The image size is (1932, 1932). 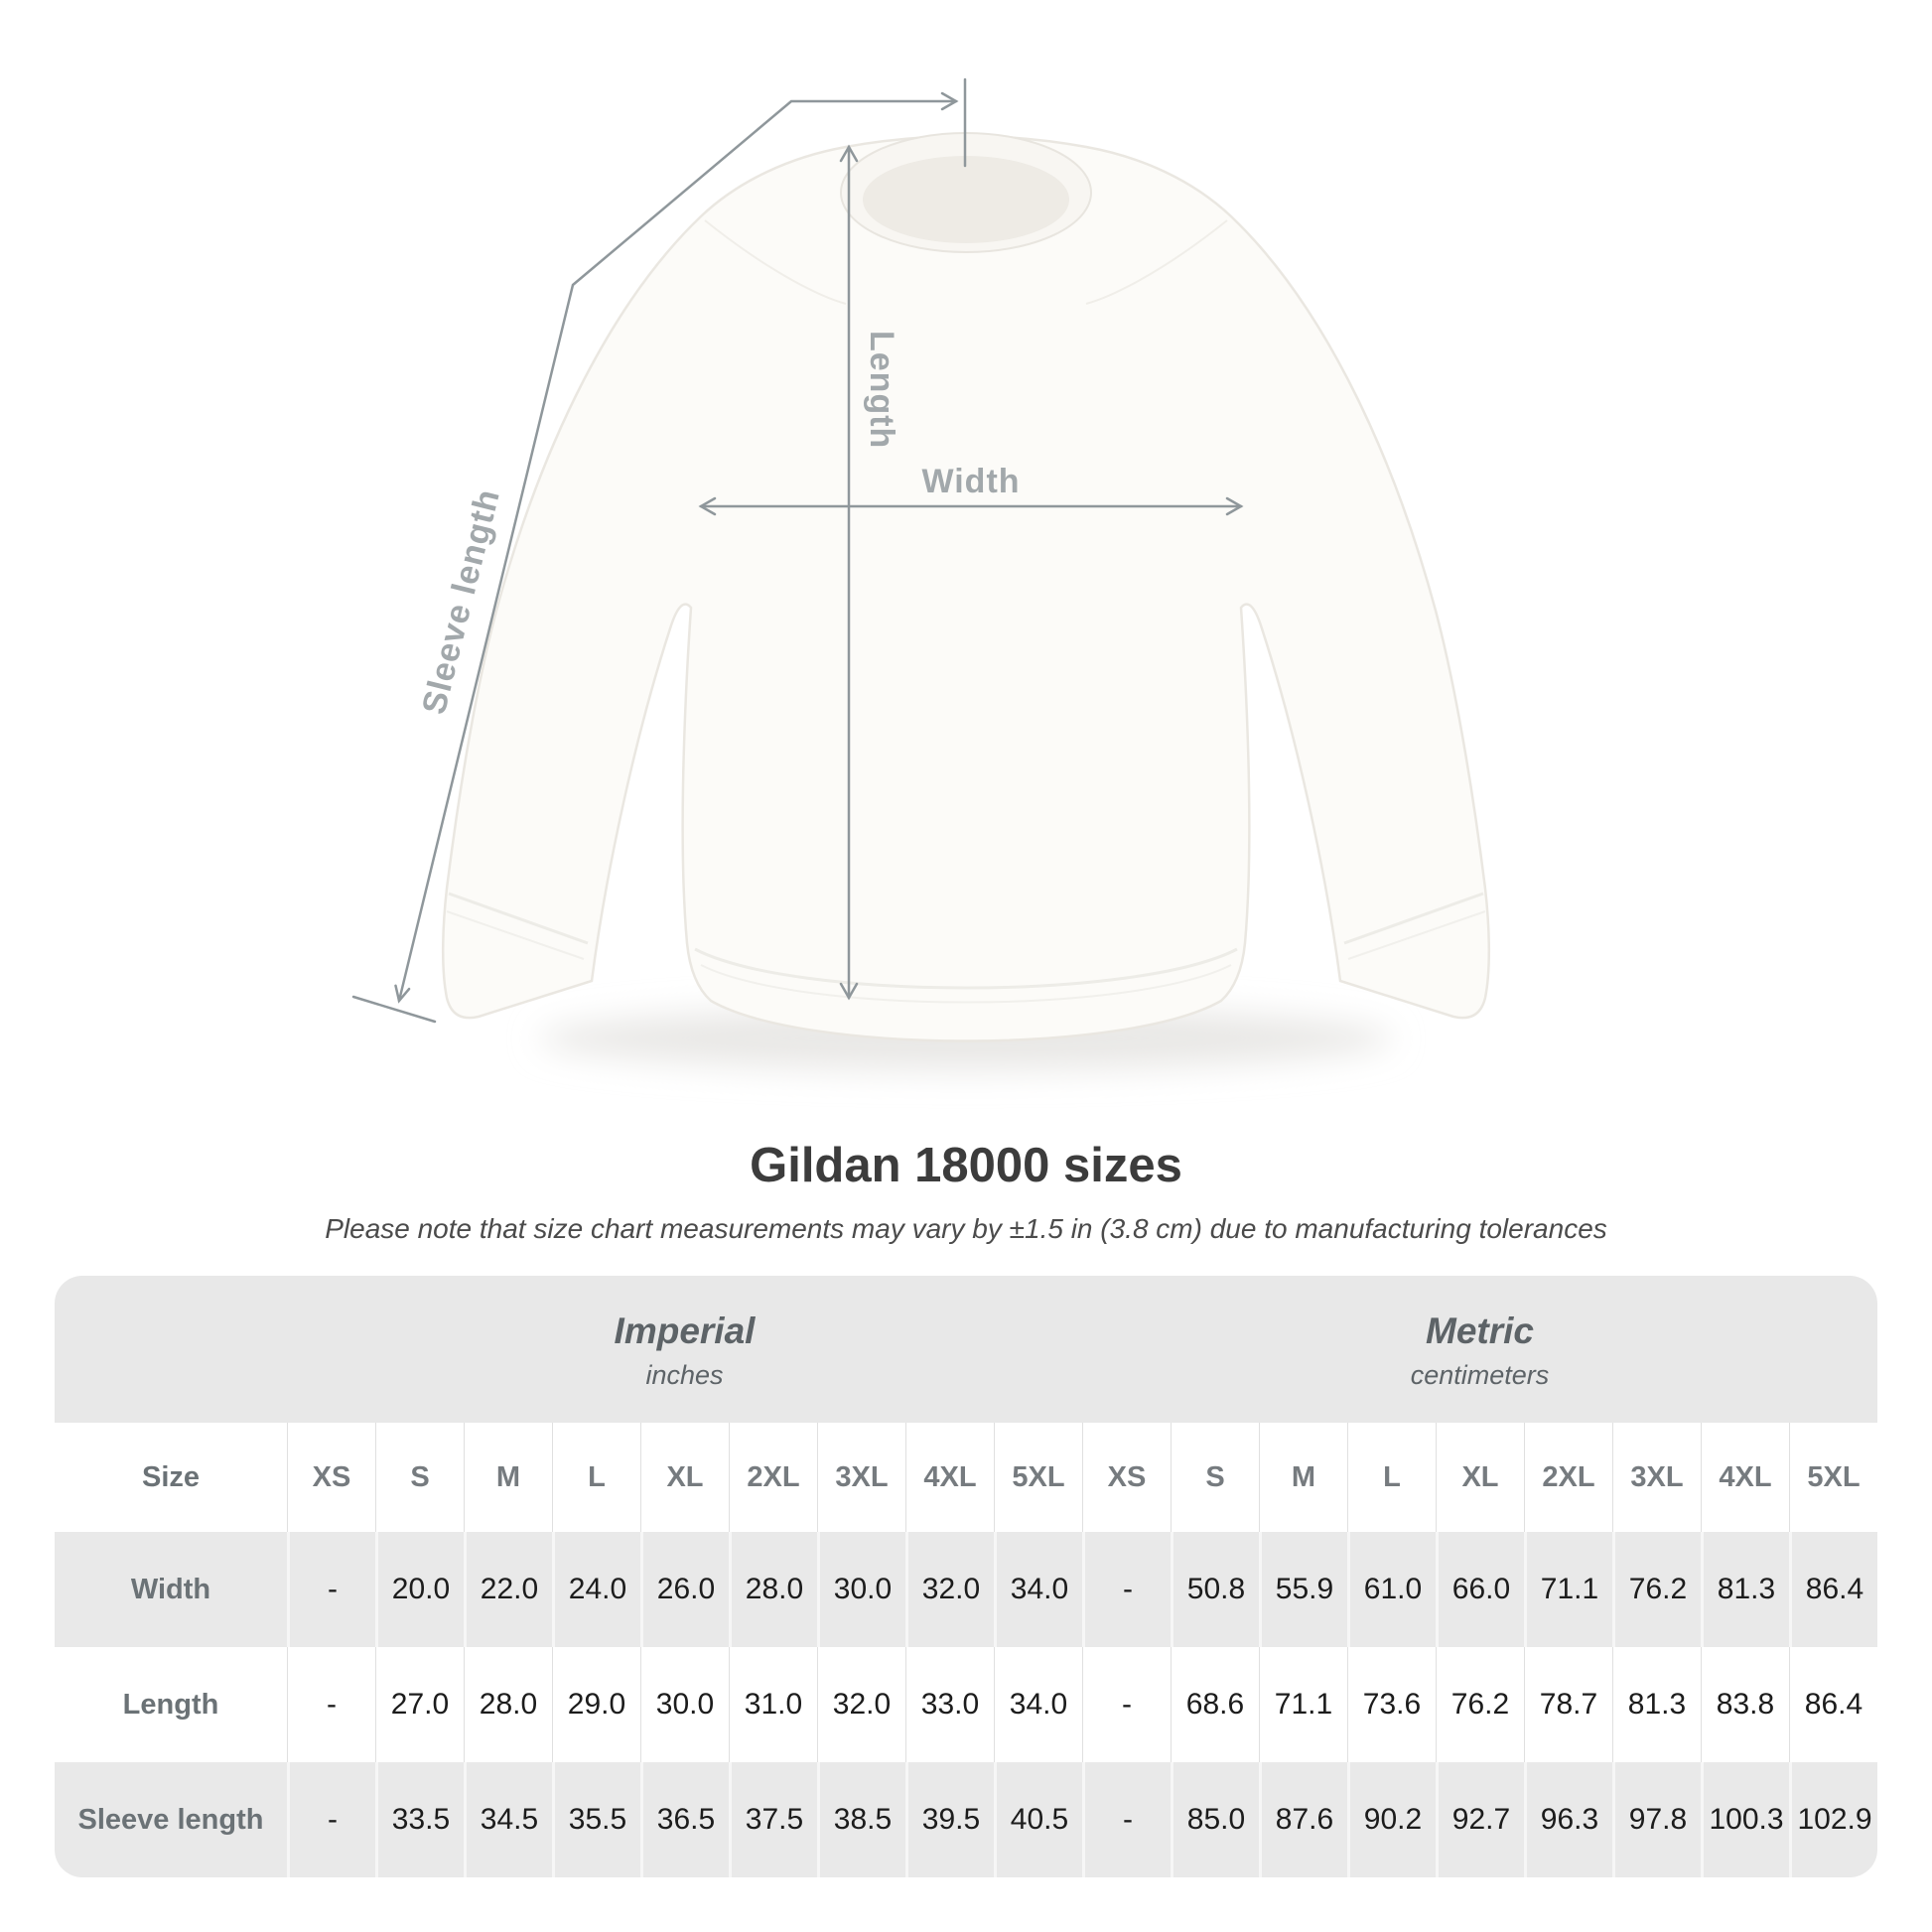 I want to click on value-cell: 24.0, so click(x=596, y=1589).